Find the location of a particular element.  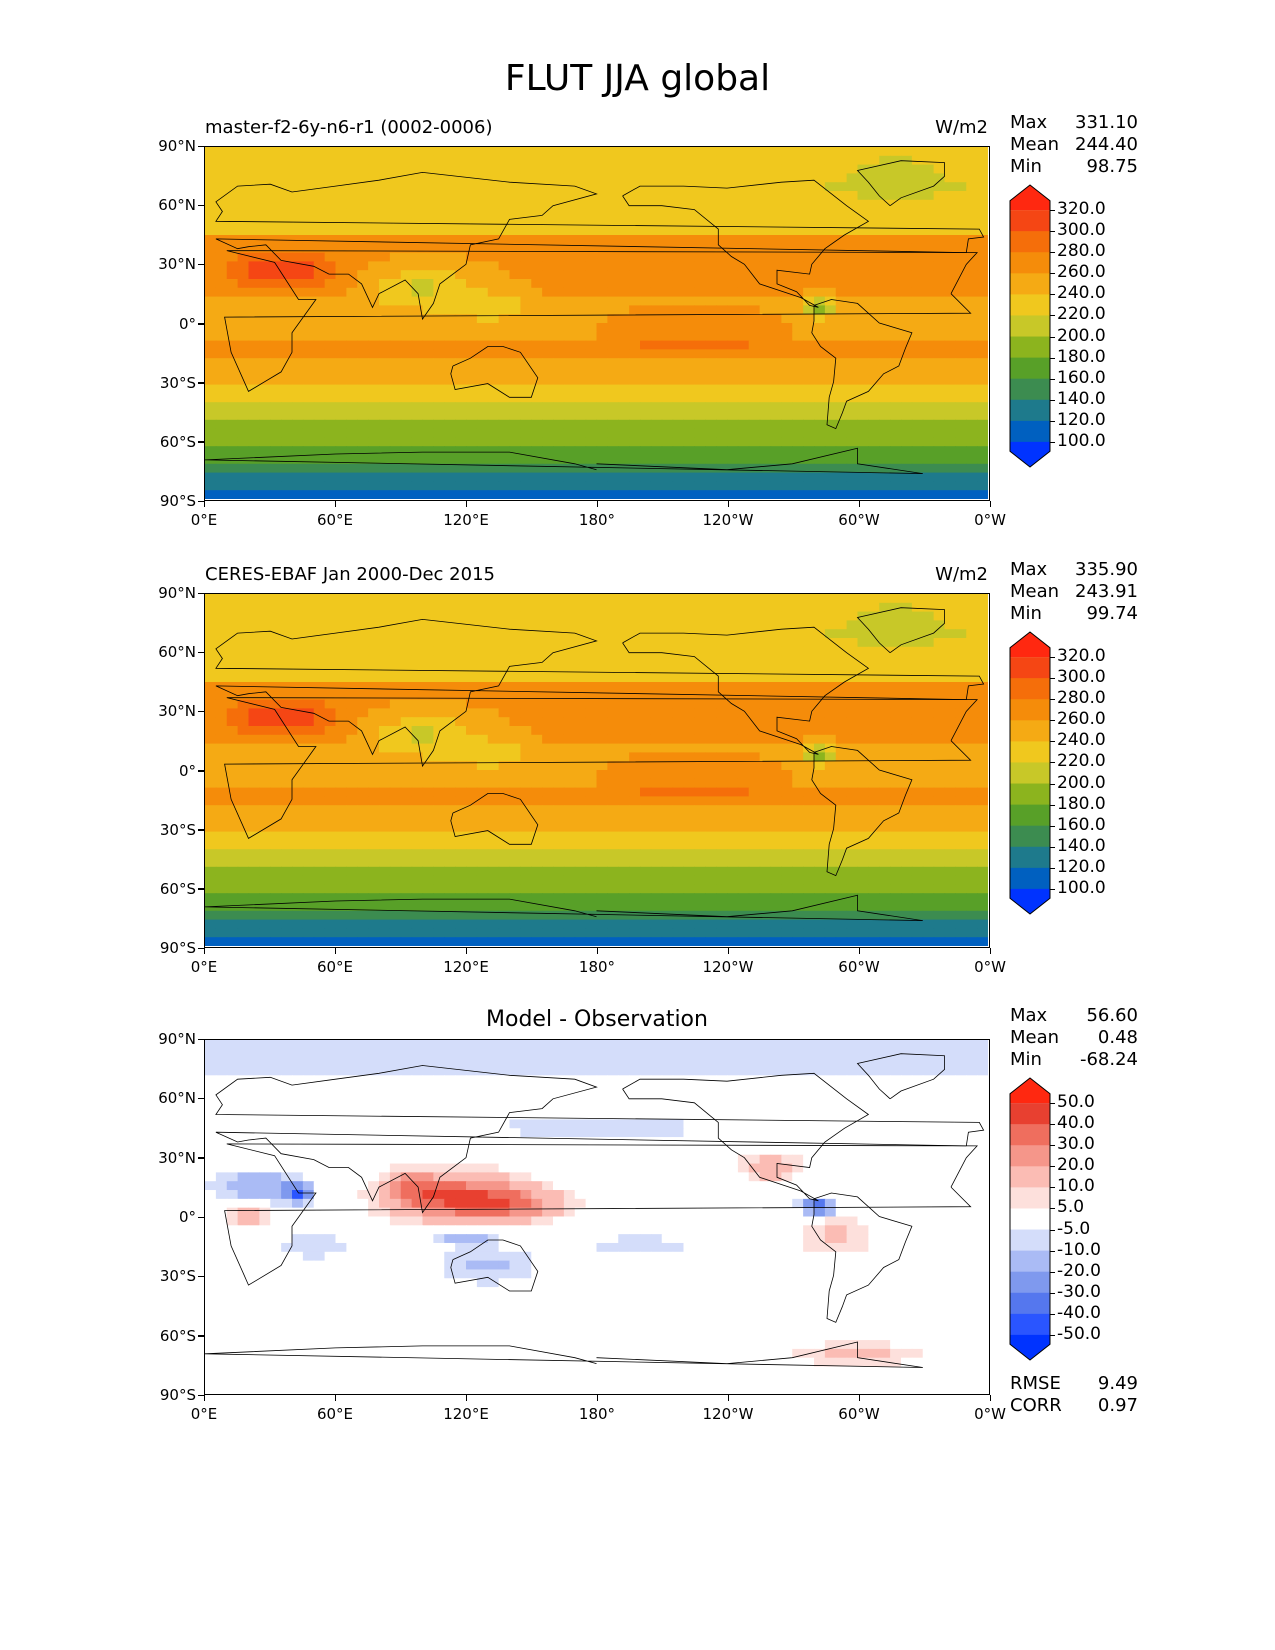

panel-1-map is located at coordinates (597, 323).